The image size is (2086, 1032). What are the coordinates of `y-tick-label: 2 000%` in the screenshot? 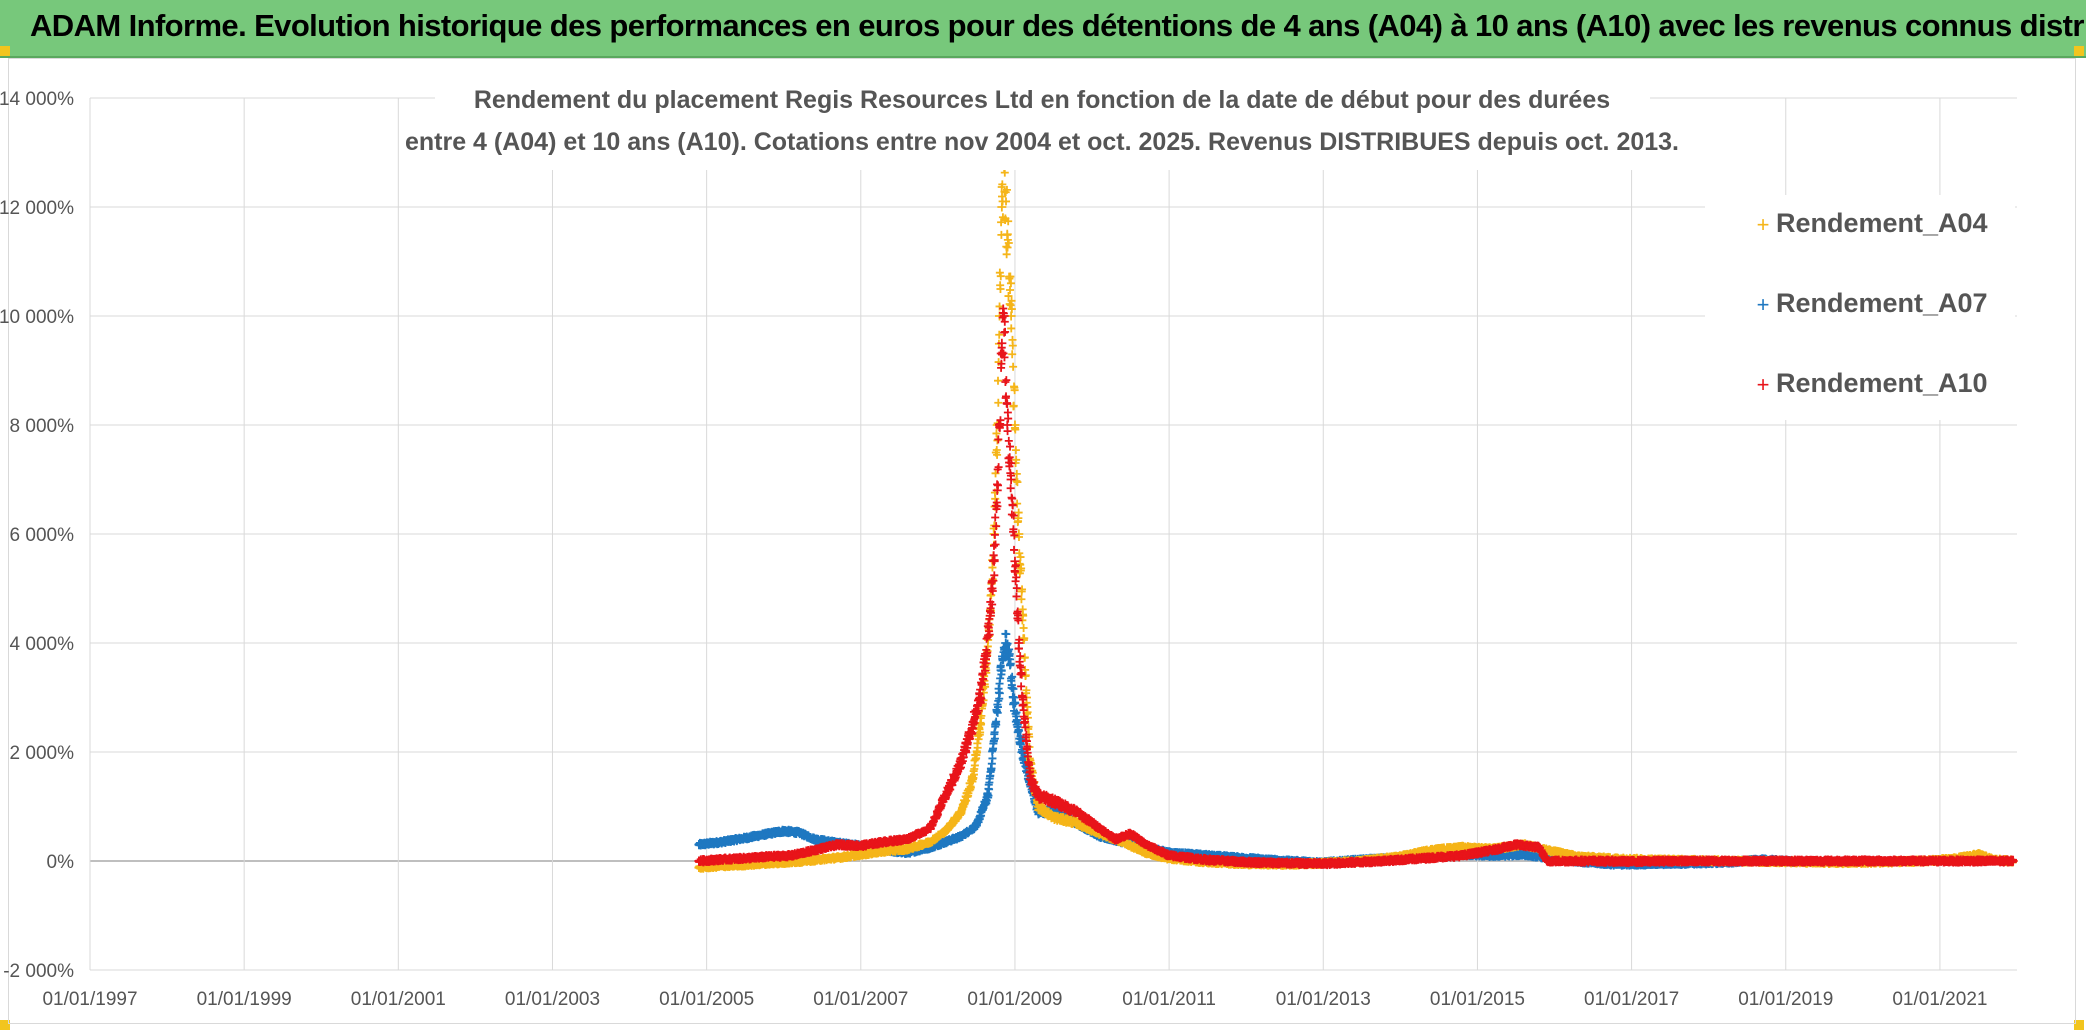 It's located at (42, 753).